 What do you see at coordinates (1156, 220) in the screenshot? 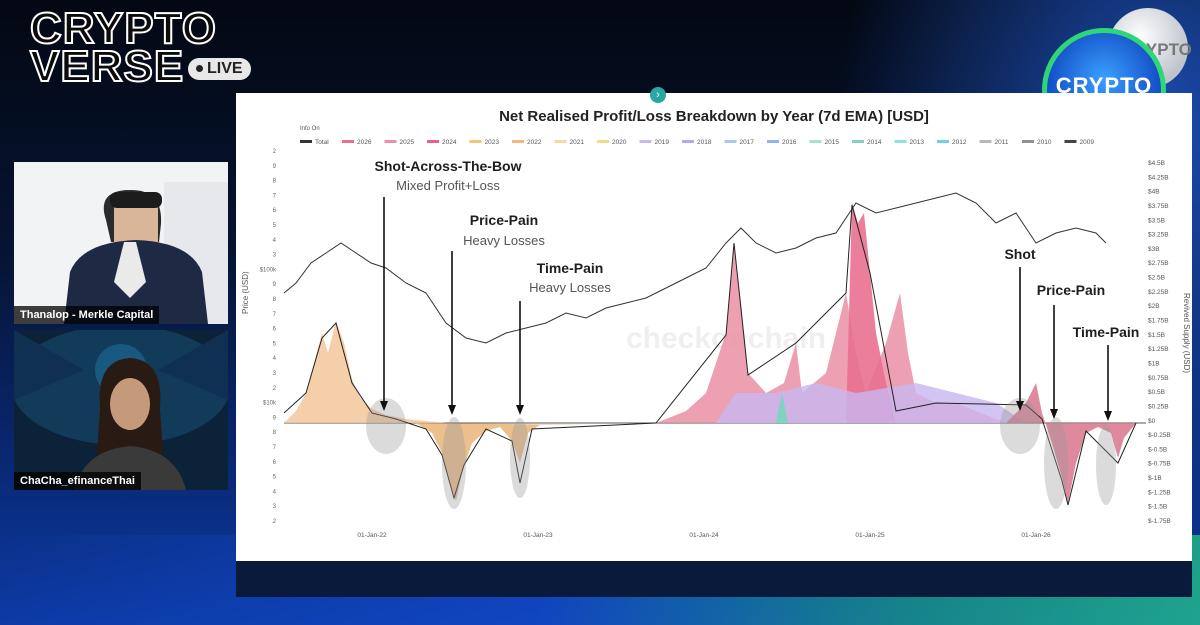
I see `right-axis-tick: $3.5B` at bounding box center [1156, 220].